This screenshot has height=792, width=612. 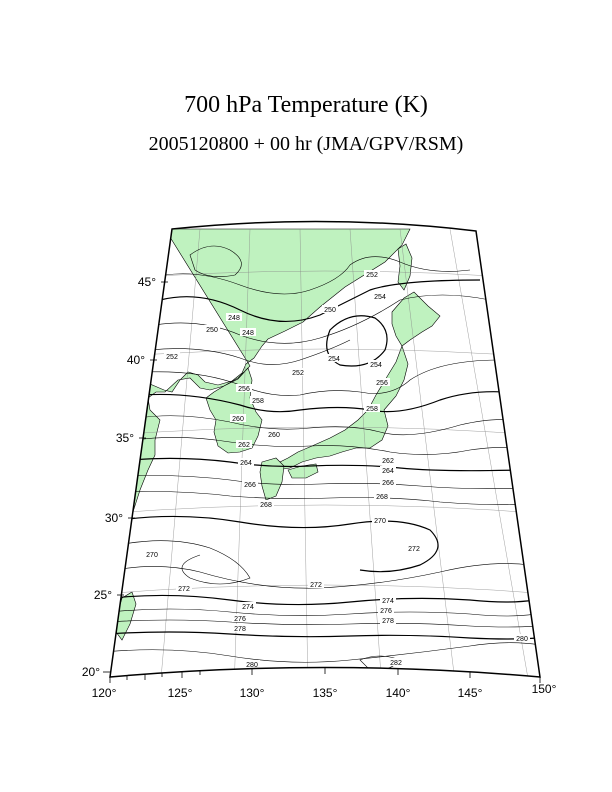 I want to click on japan-honshu, so click(x=342, y=408).